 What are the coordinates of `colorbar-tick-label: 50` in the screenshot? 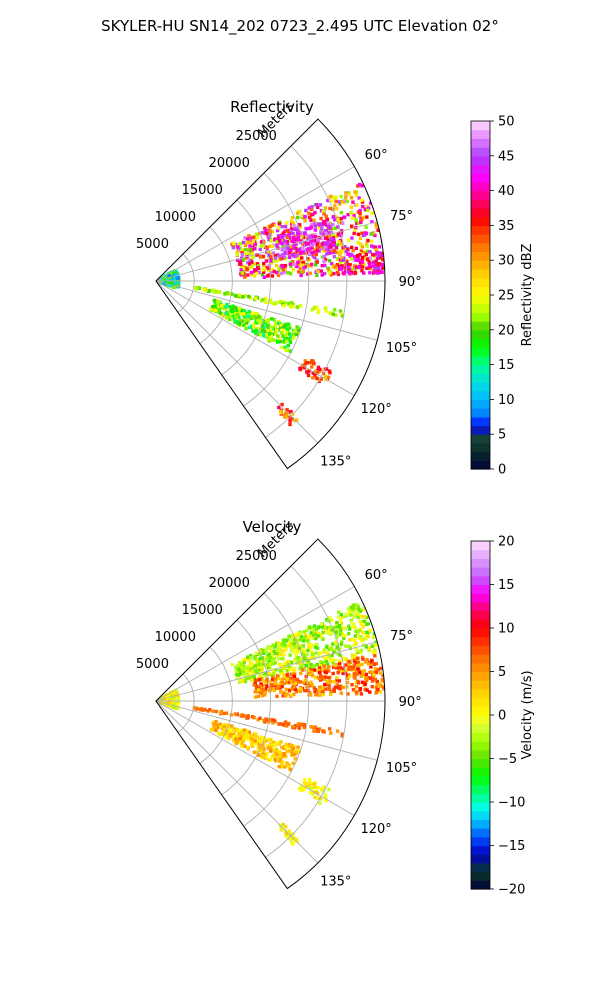 It's located at (506, 122).